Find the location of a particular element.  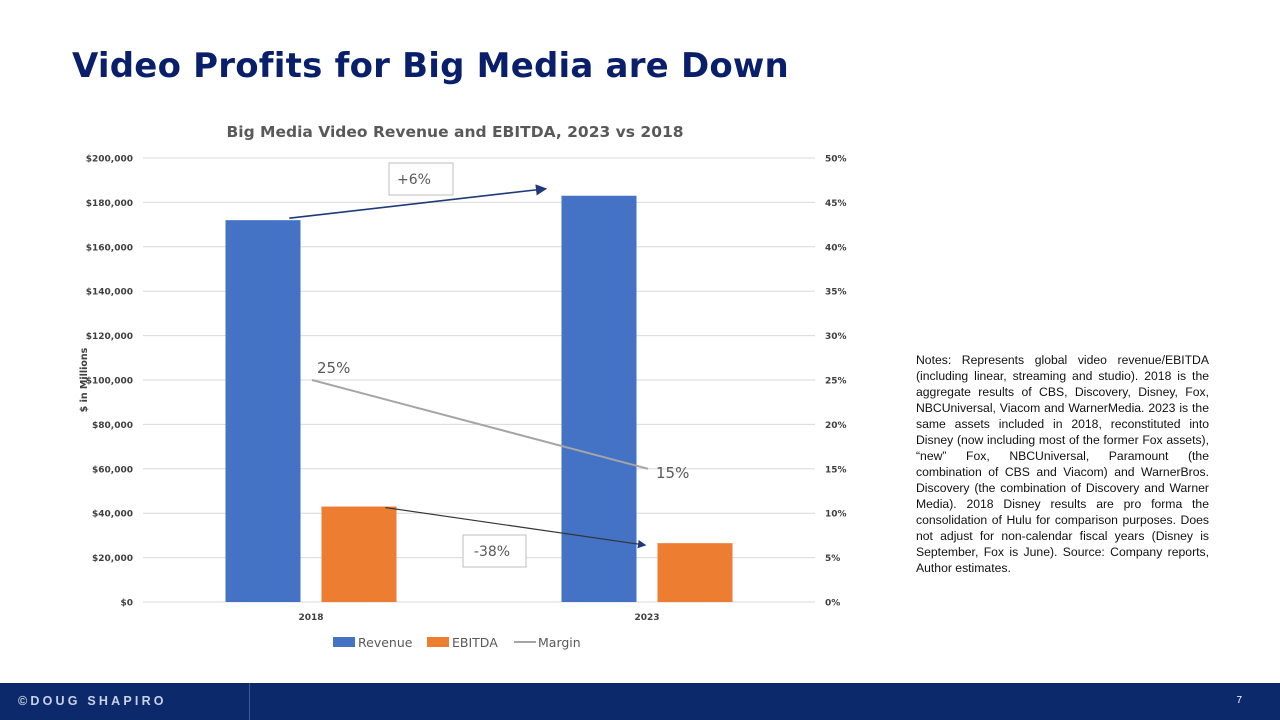

y-tick-label: $160,000 is located at coordinates (109, 248).